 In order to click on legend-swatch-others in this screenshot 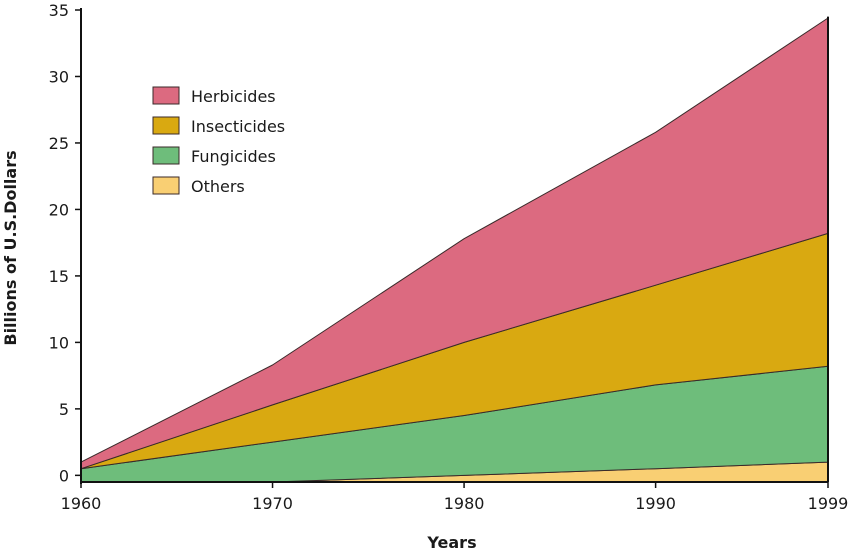, I will do `click(166, 185)`.